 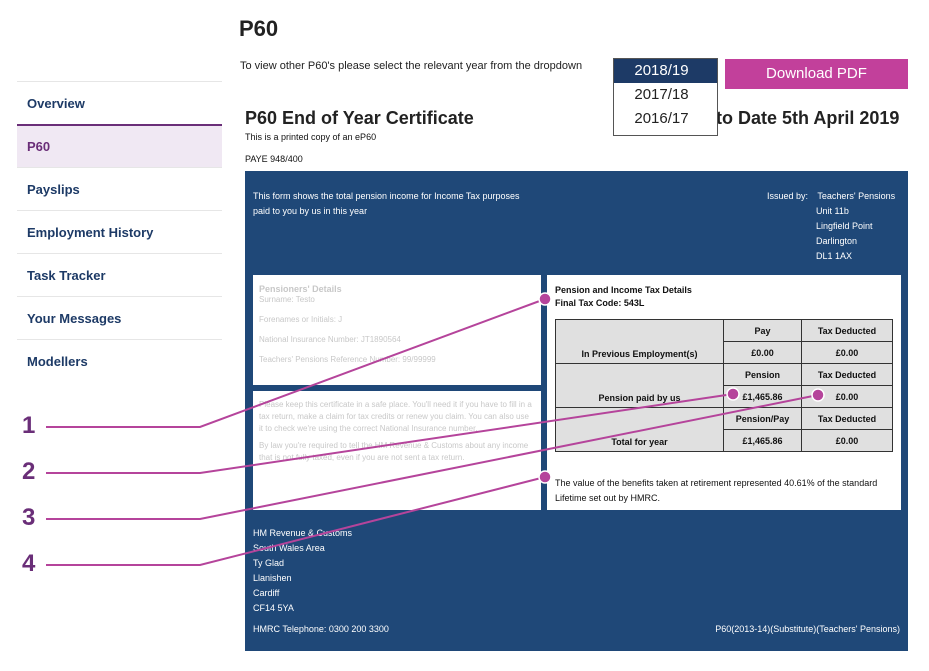 I want to click on year-option: 2018/19, so click(x=665, y=71).